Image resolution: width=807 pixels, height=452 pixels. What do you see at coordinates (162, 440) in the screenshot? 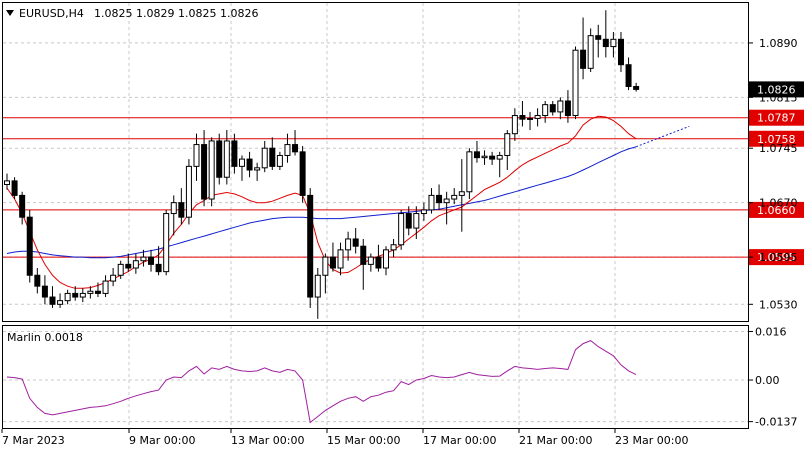
I see `time-tick-label: 9 Mar 00:00` at bounding box center [162, 440].